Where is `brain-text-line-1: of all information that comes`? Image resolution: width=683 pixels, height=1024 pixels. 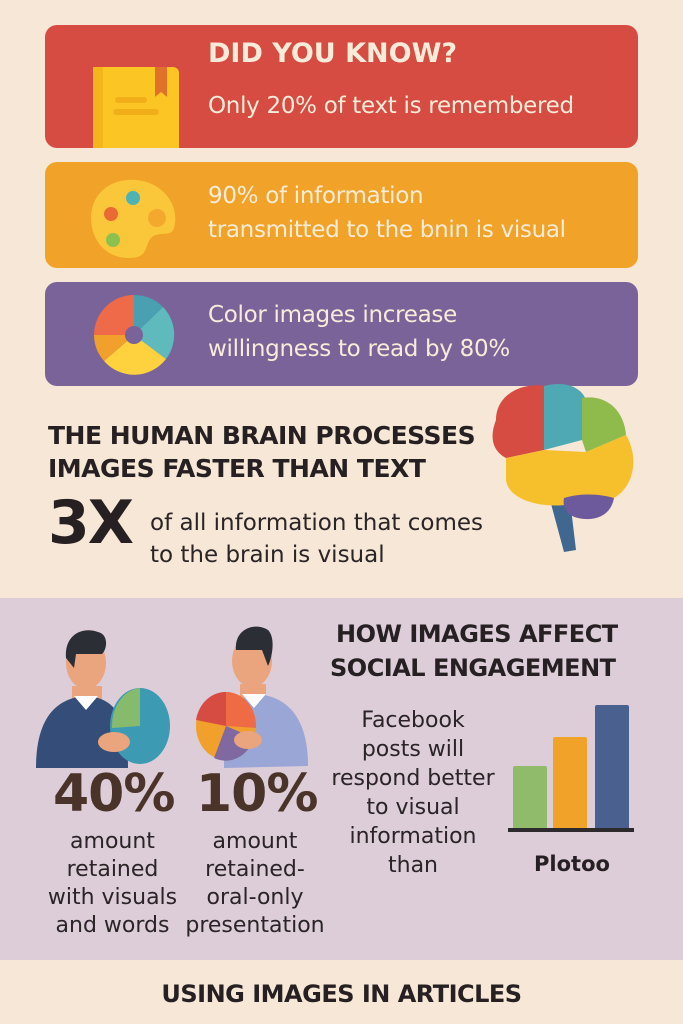 brain-text-line-1: of all information that comes is located at coordinates (316, 523).